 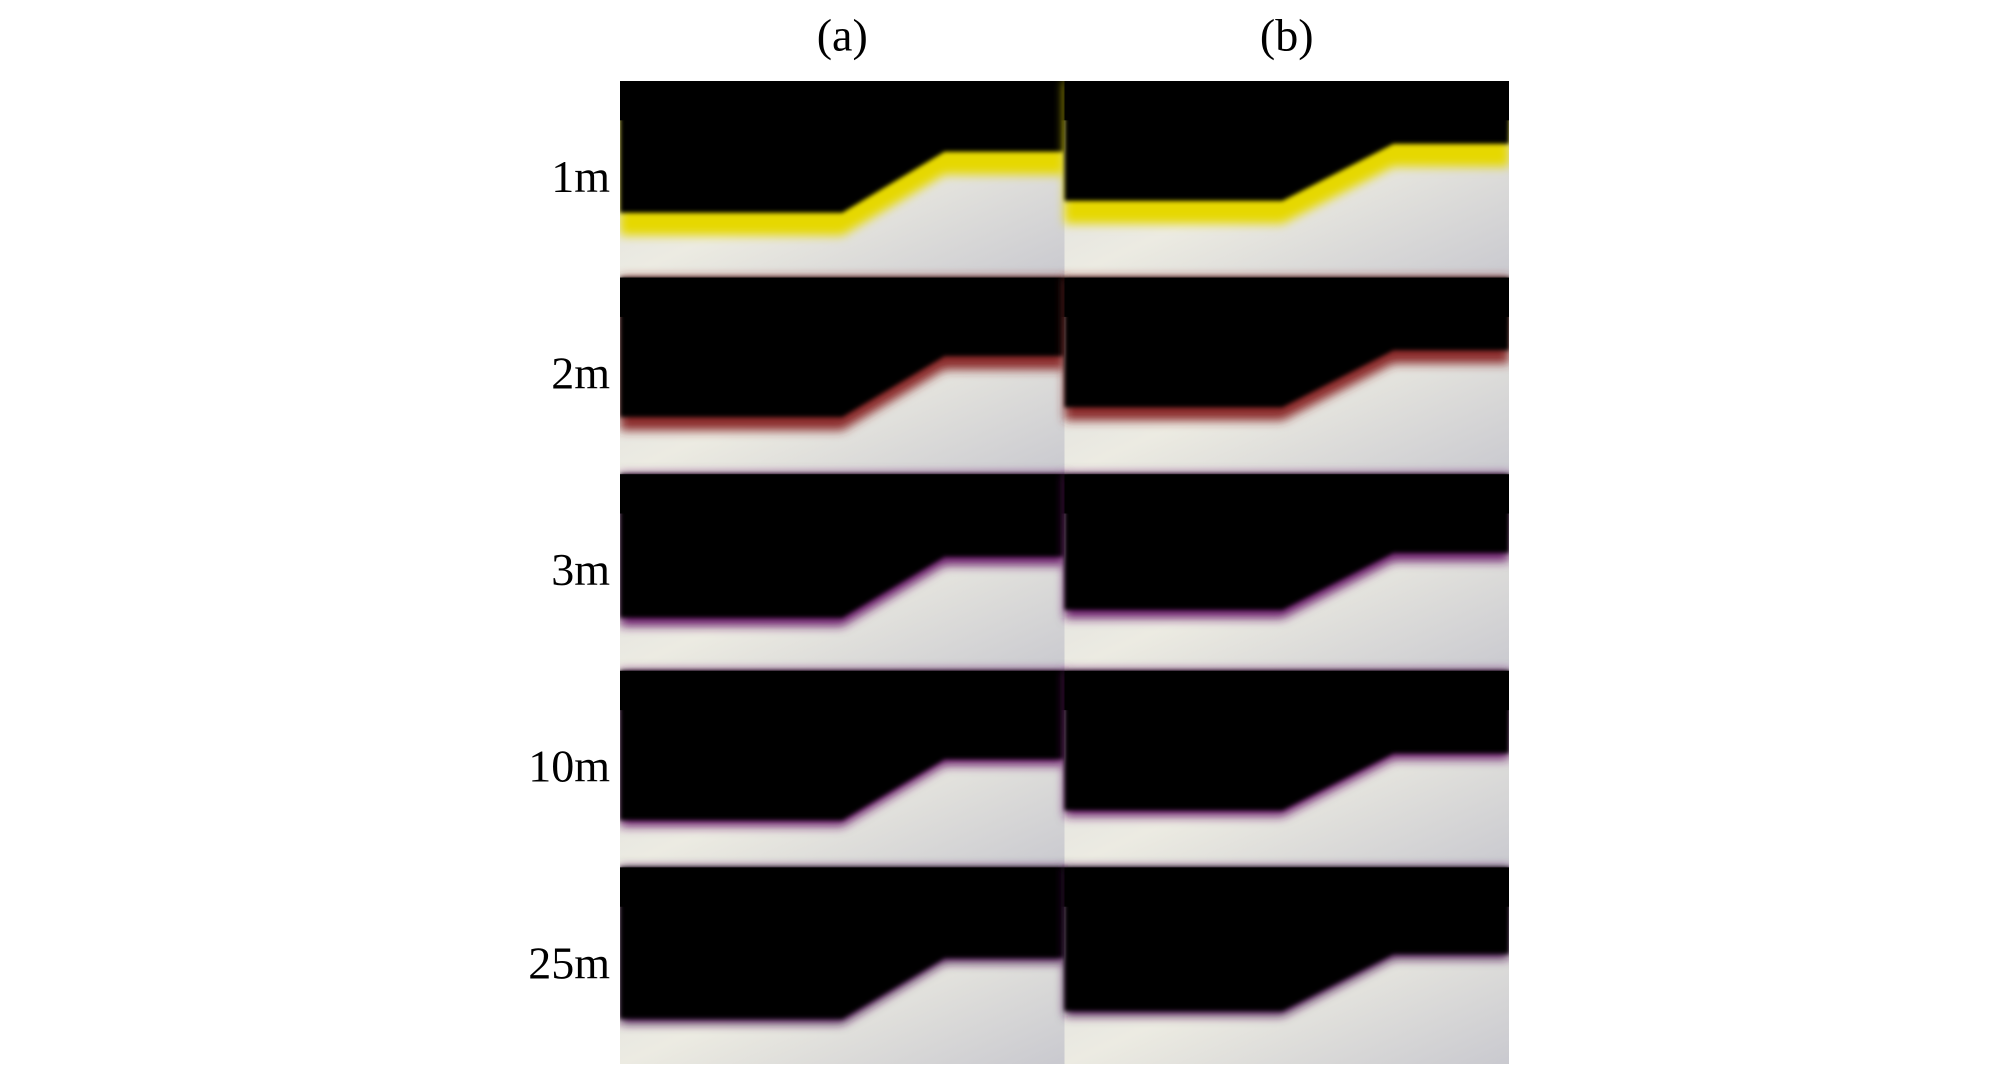 I want to click on row-label: 3m, so click(x=580, y=569).